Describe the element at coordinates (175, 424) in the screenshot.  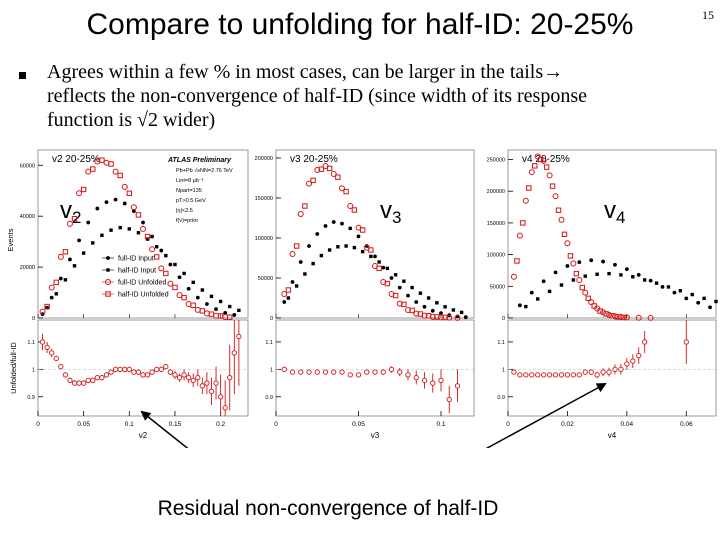
I see `x-tick-label: 0.15` at that location.